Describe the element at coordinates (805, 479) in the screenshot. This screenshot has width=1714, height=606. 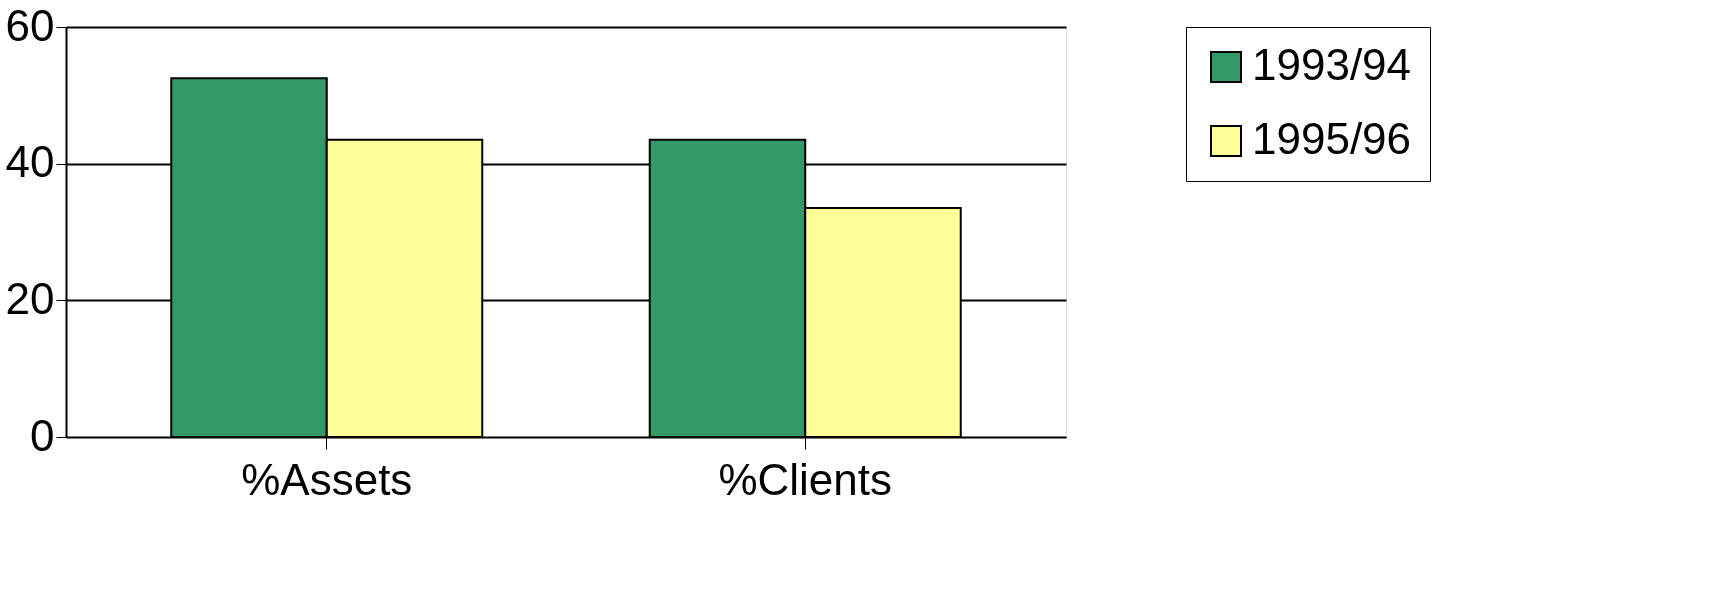
I see `x-tick-label: %Clients` at that location.